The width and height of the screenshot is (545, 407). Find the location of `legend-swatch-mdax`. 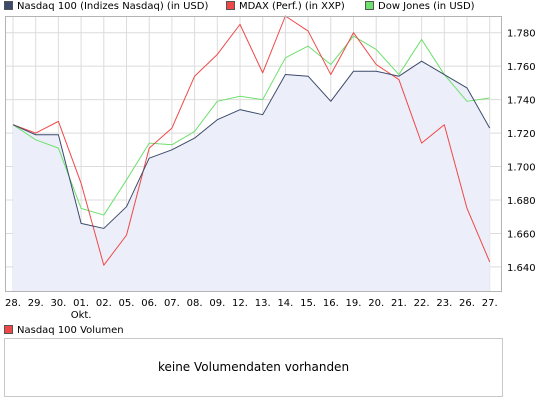

legend-swatch-mdax is located at coordinates (230, 5).